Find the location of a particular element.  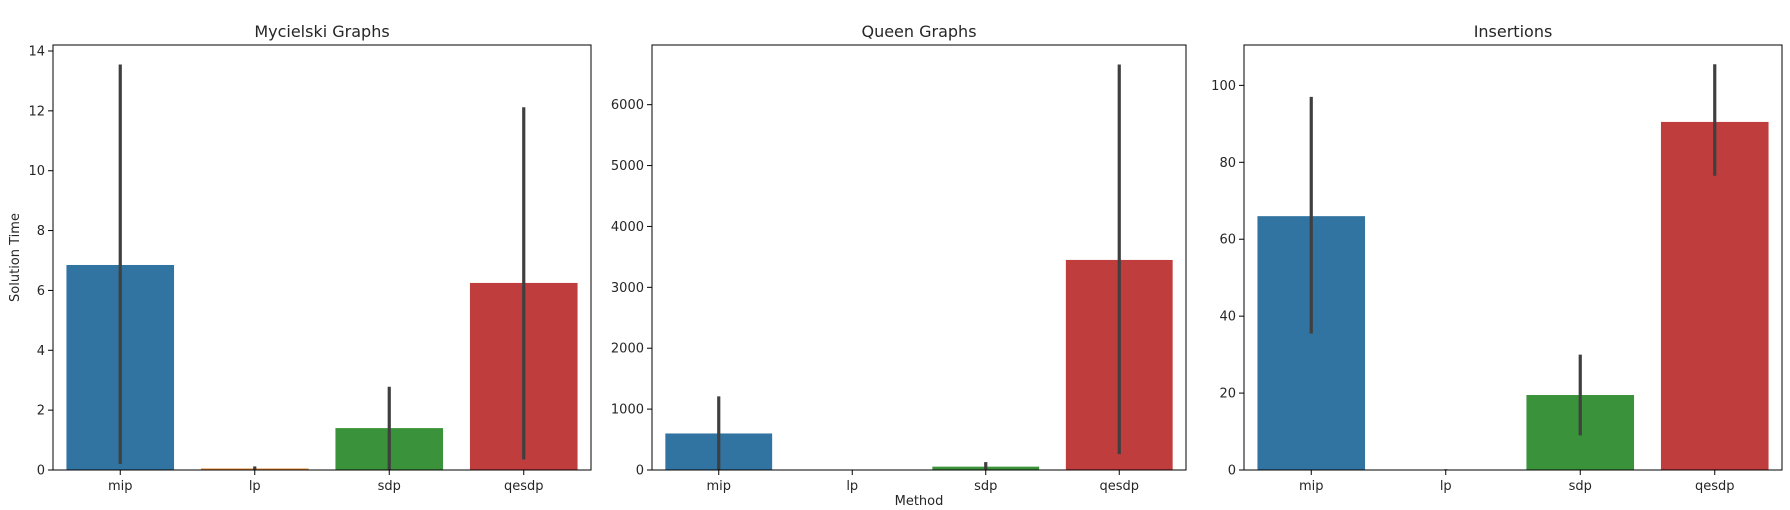

x-axis-label: Method is located at coordinates (919, 501).